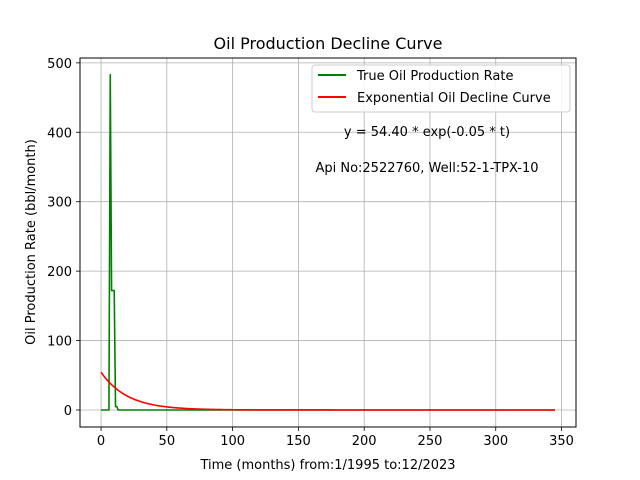 This screenshot has height=480, width=640. What do you see at coordinates (59, 272) in the screenshot?
I see `y-tick-label: 200` at bounding box center [59, 272].